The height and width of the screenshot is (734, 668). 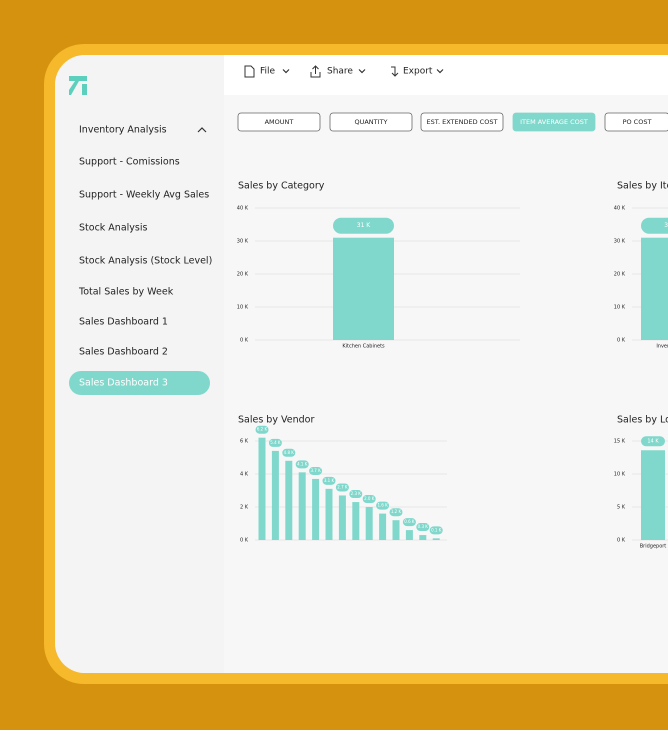 I want to click on share-icon, so click(x=315, y=71).